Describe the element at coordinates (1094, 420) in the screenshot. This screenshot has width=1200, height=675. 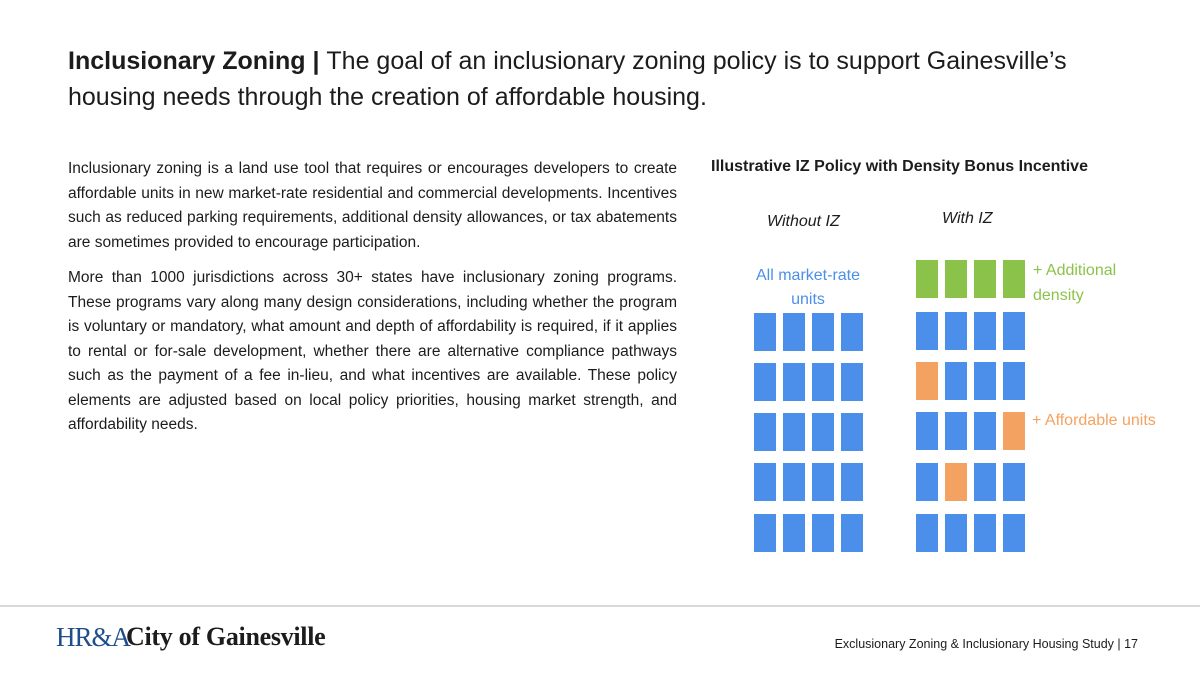
I see `affordable-units-label: + Affordable units` at that location.